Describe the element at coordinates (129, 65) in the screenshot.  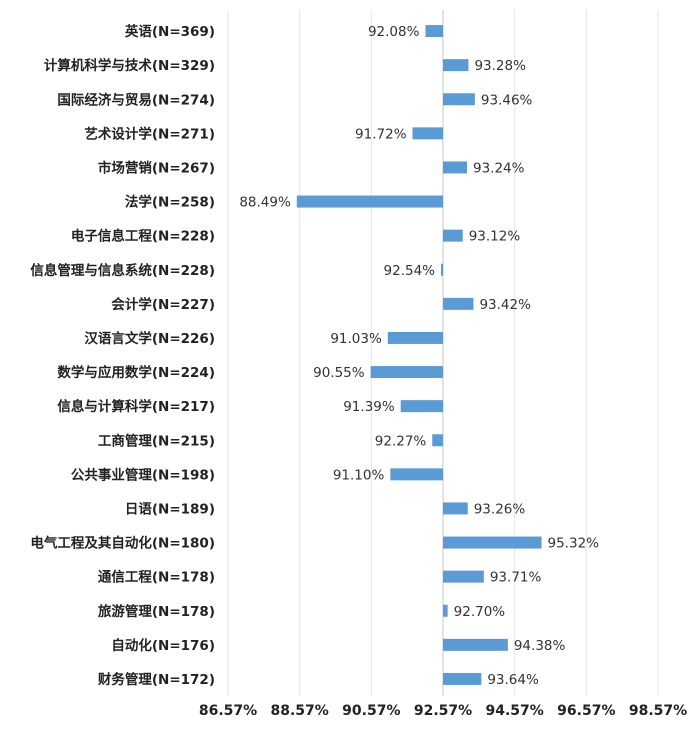
I see `category-label-1: 计算机科学与技术(N=329)` at that location.